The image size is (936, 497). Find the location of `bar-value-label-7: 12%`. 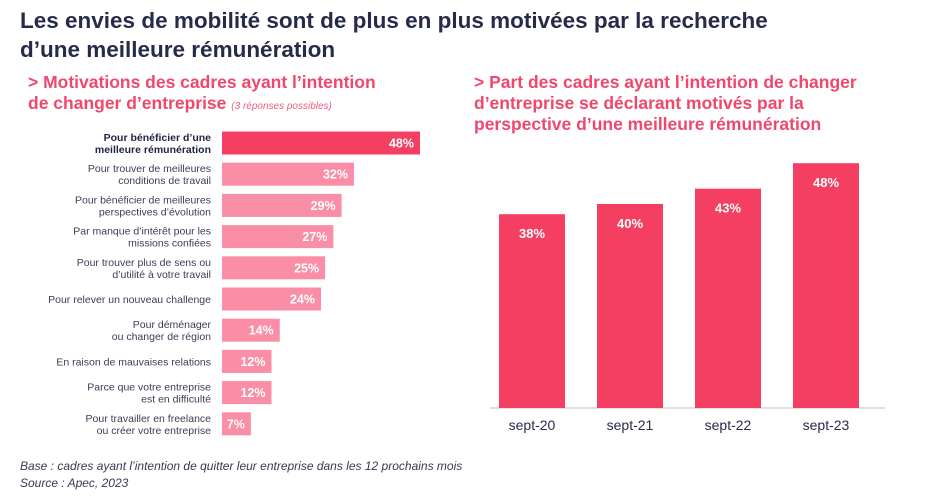

bar-value-label-7: 12% is located at coordinates (252, 362).